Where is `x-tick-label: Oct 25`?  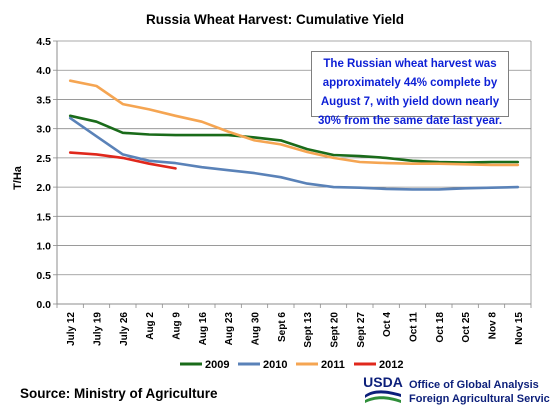 x-tick-label: Oct 25 is located at coordinates (466, 327).